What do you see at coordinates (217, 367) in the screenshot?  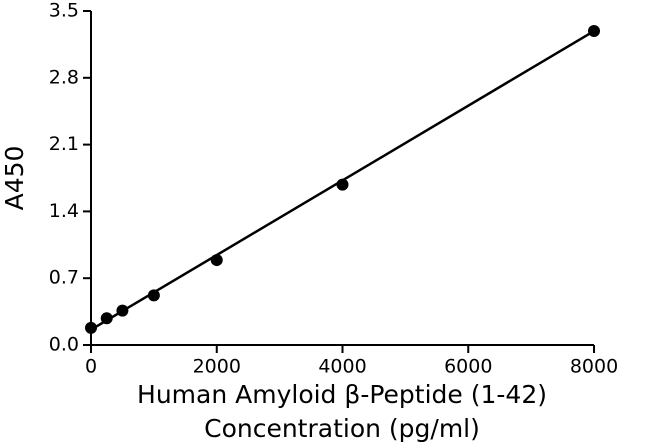 I see `x-tick-label: 2000` at bounding box center [217, 367].